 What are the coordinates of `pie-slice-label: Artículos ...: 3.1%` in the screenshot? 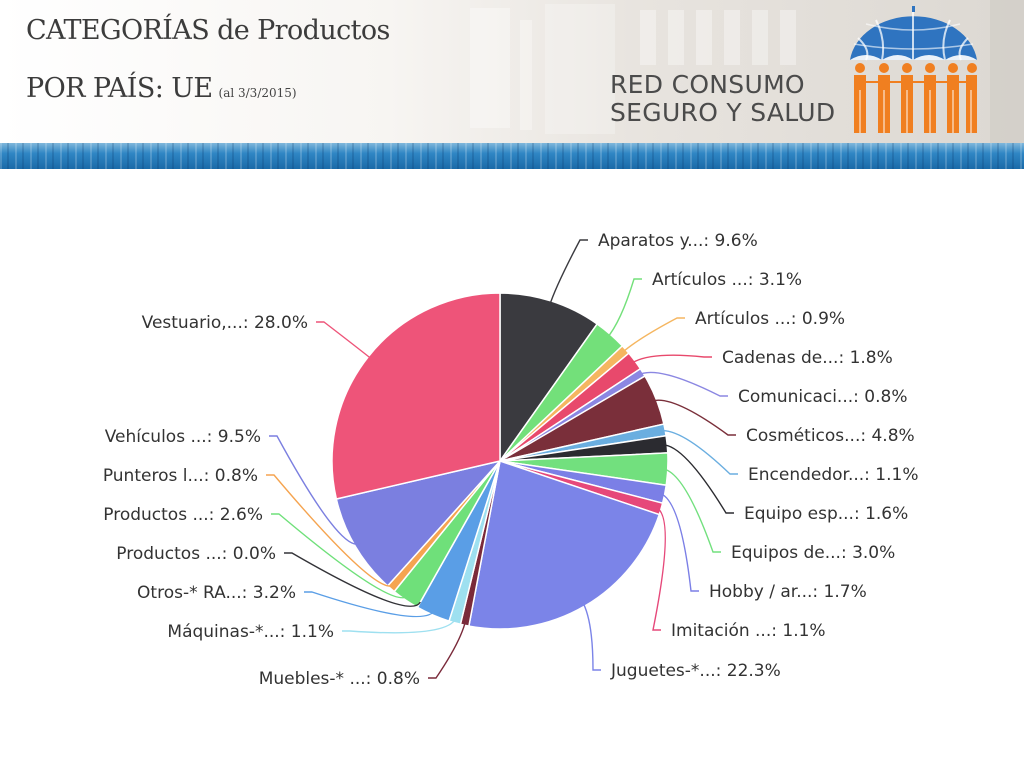 It's located at (727, 280).